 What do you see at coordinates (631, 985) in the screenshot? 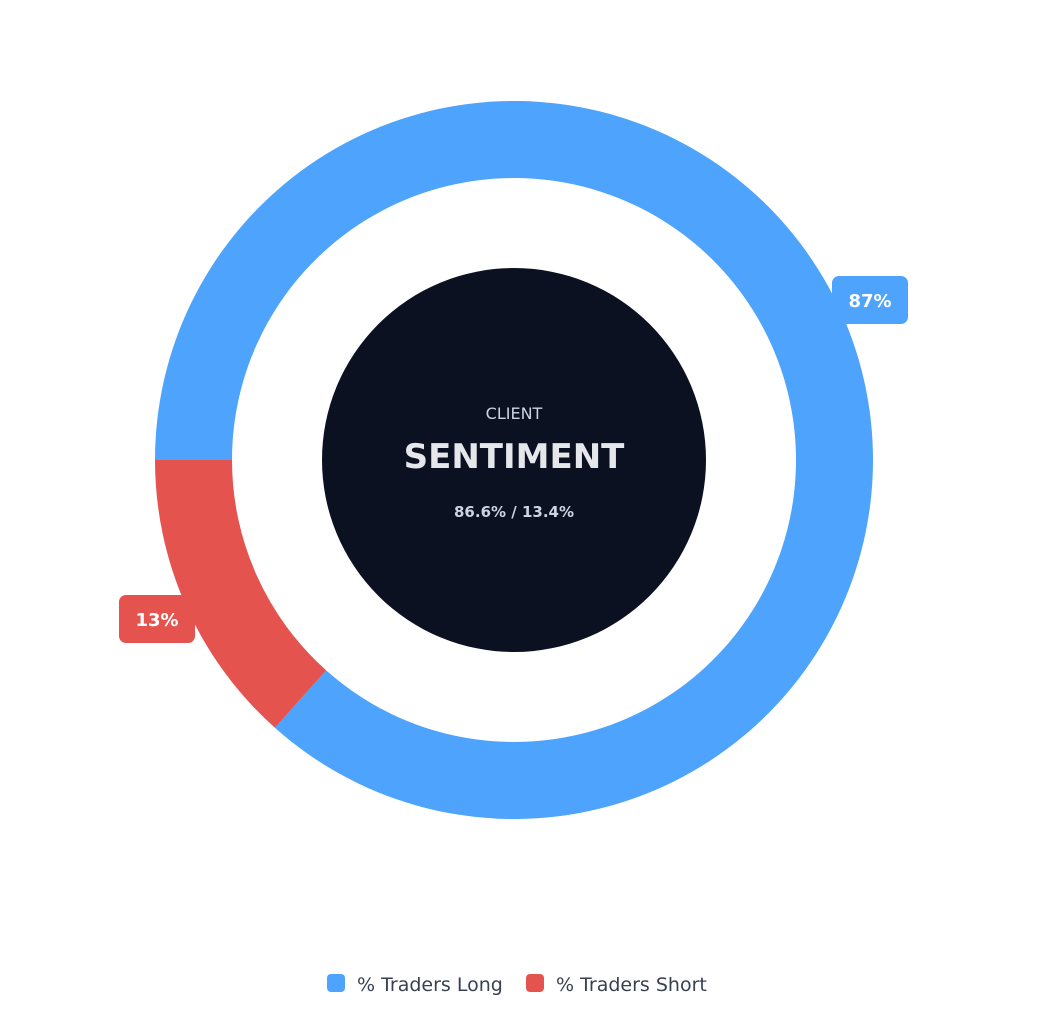
I see `legend-item-short-label: % Traders Short` at bounding box center [631, 985].